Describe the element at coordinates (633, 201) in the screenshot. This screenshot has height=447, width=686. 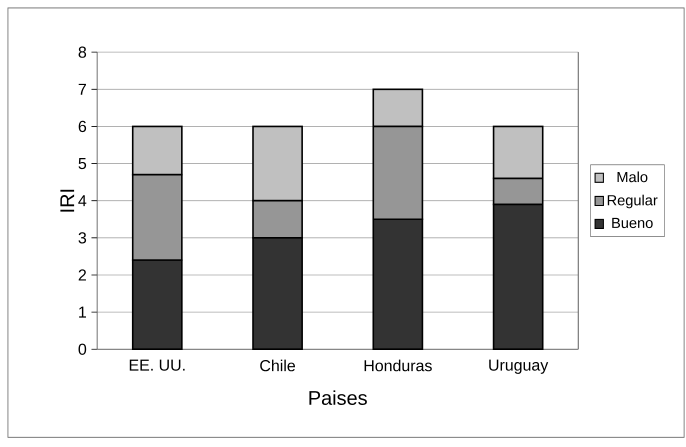
I see `legend-label: Regular` at that location.